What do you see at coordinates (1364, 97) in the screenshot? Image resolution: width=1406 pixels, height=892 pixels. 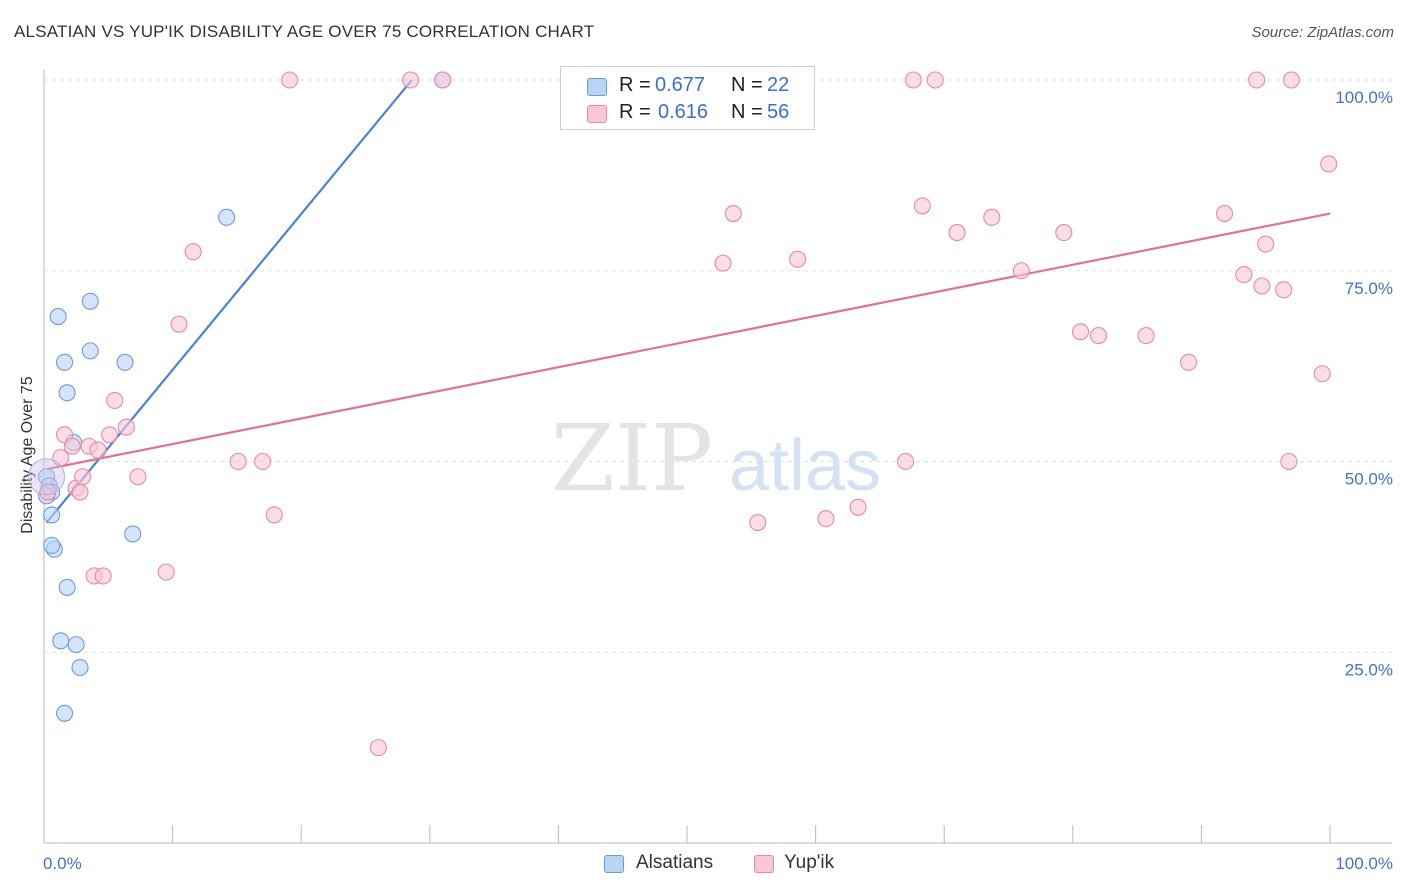 I see `y-tick-label: 100.0%` at bounding box center [1364, 97].